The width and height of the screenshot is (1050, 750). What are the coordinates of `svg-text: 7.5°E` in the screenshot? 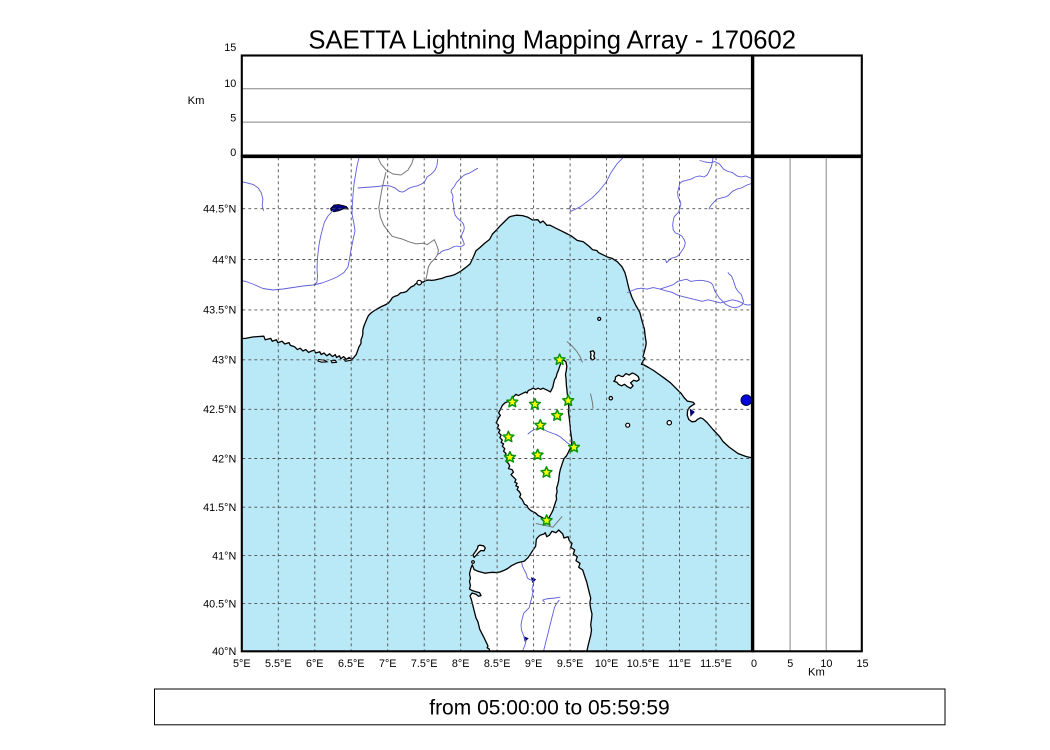 It's located at (424, 664).